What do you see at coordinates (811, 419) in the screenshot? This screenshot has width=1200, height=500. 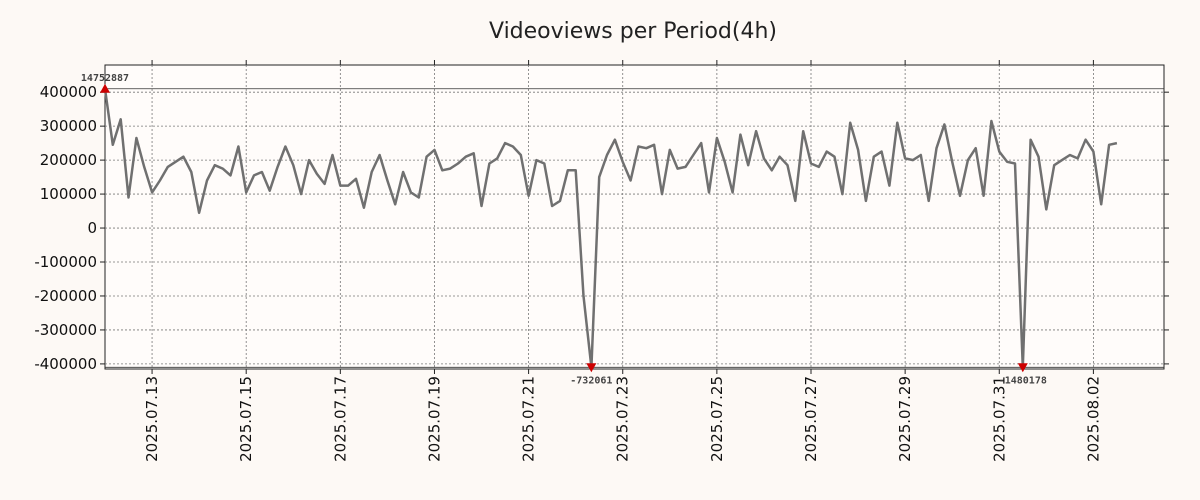 I see `x-tick-label: 2025.07.27` at bounding box center [811, 419].